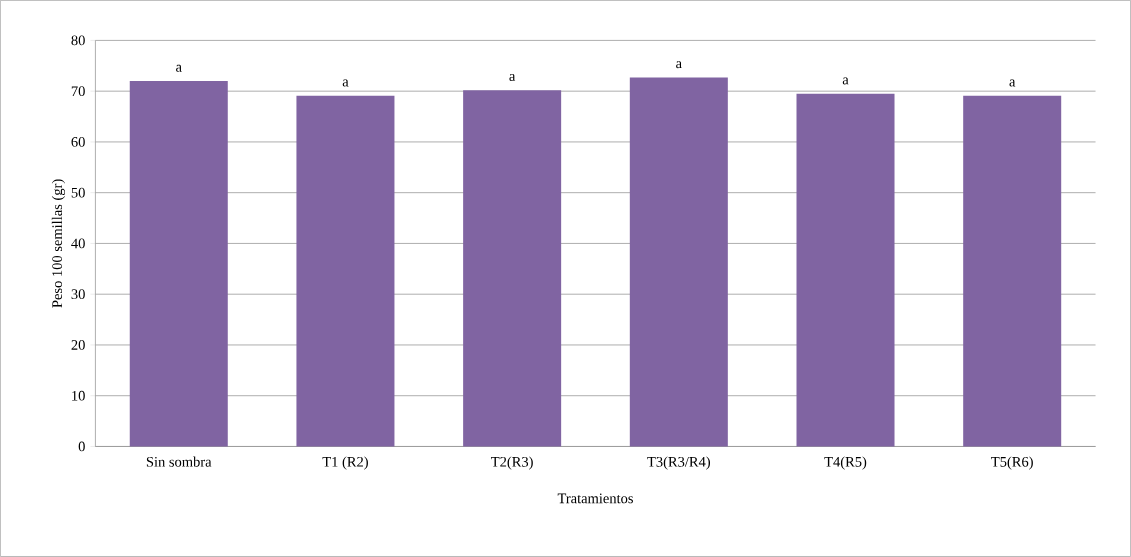  I want to click on y-tick-label: 40, so click(78, 243).